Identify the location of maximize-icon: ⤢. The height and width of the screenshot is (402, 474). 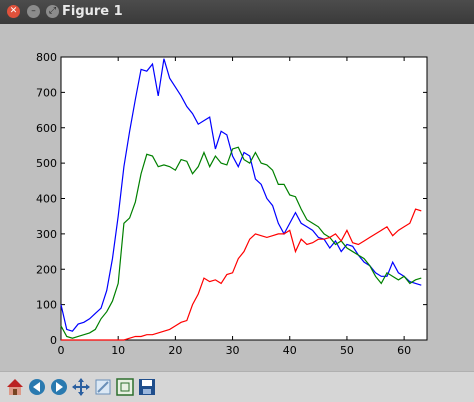
(52, 11).